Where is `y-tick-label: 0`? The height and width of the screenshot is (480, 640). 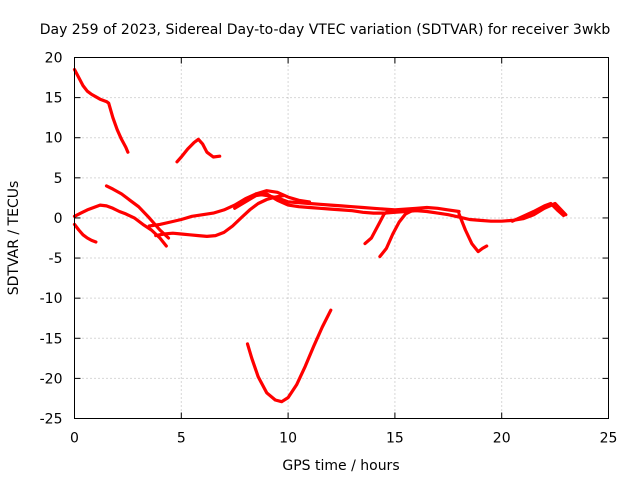
y-tick-label: 0 is located at coordinates (58, 219).